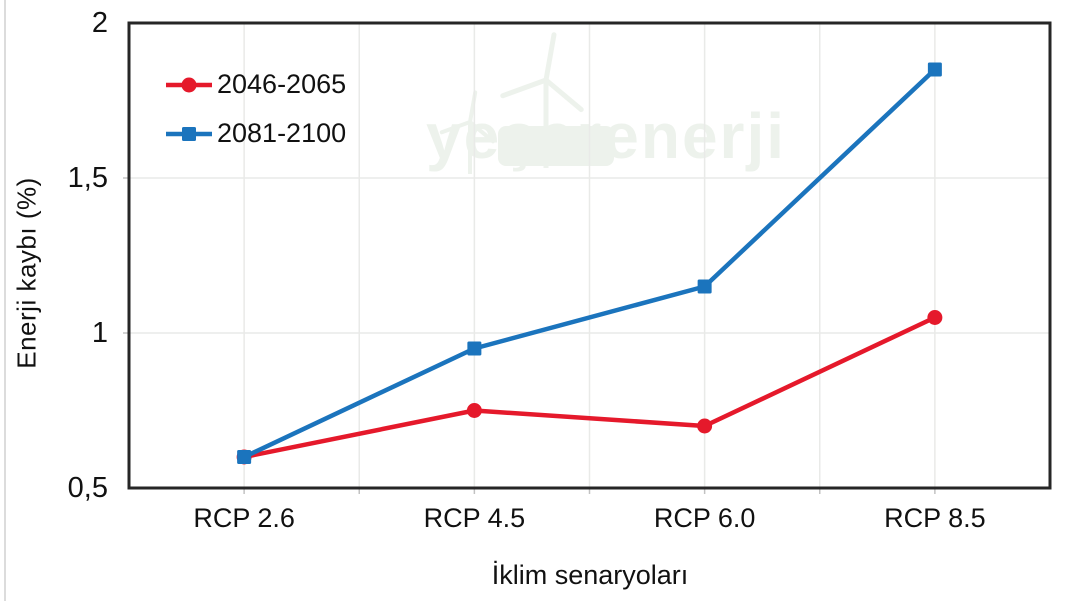  Describe the element at coordinates (590, 575) in the screenshot. I see `x-axis-title: İklim senaryoları` at that location.